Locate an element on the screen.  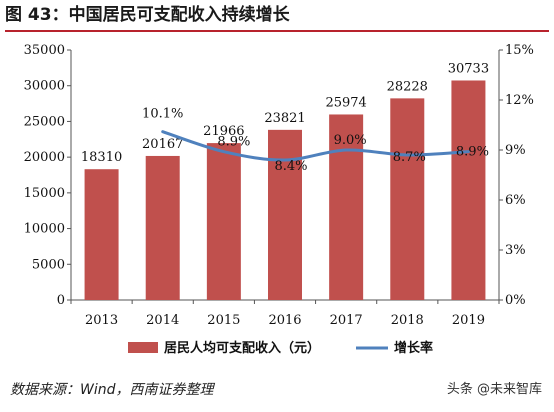
income-bar-label: 25974 is located at coordinates (345, 102).